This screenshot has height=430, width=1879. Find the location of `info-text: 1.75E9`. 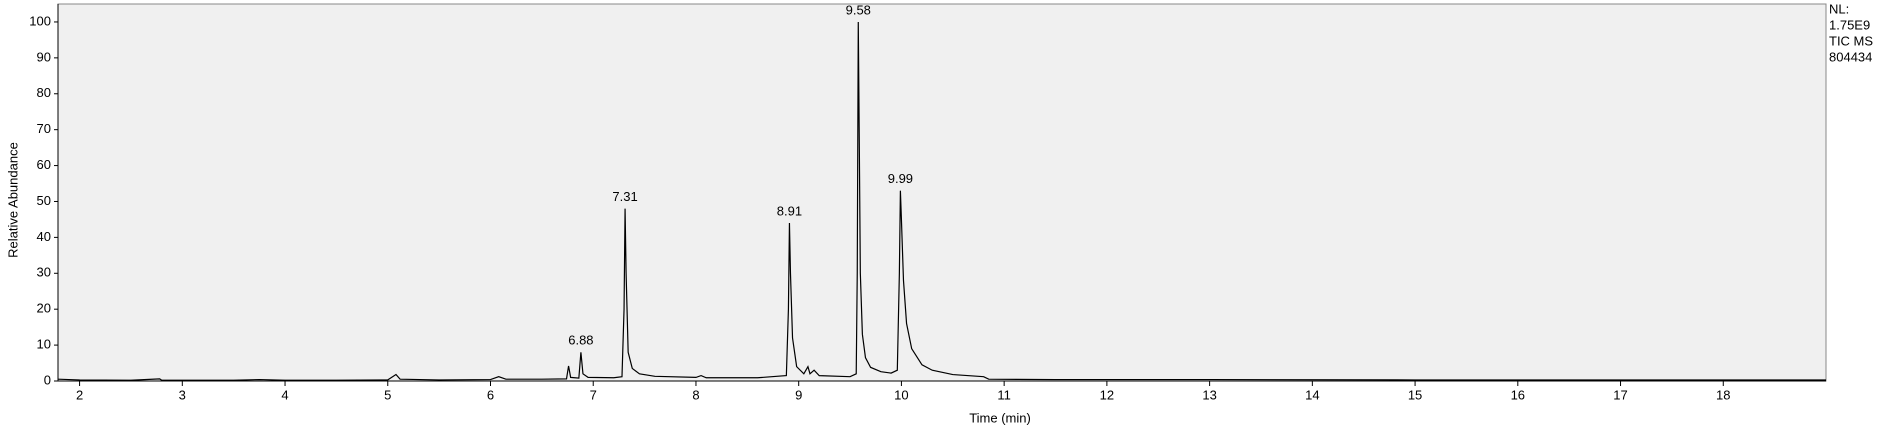

info-text: 1.75E9 is located at coordinates (1849, 24).